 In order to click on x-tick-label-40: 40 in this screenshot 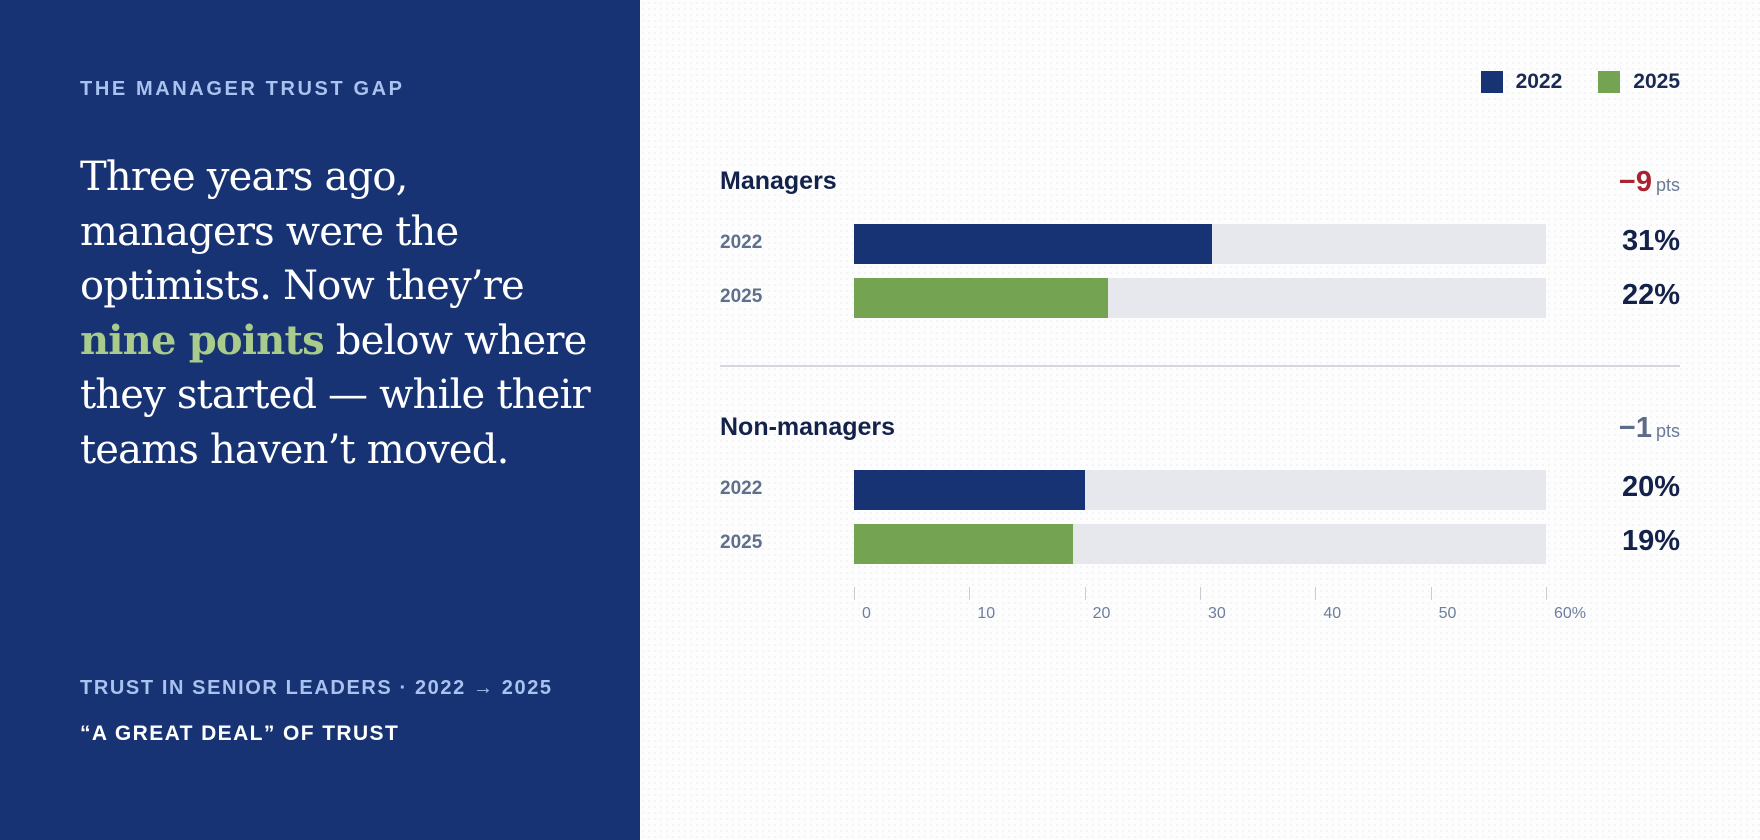, I will do `click(1332, 613)`.